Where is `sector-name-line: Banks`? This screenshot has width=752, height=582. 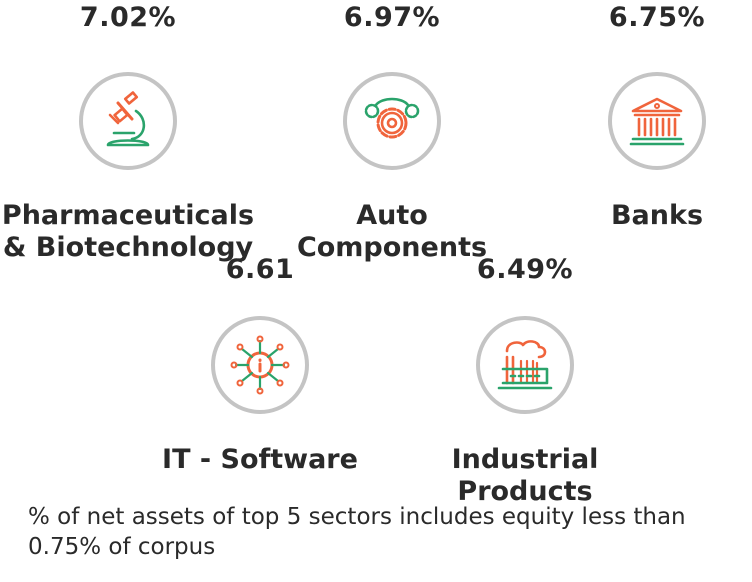
sector-name-line: Banks is located at coordinates (657, 215).